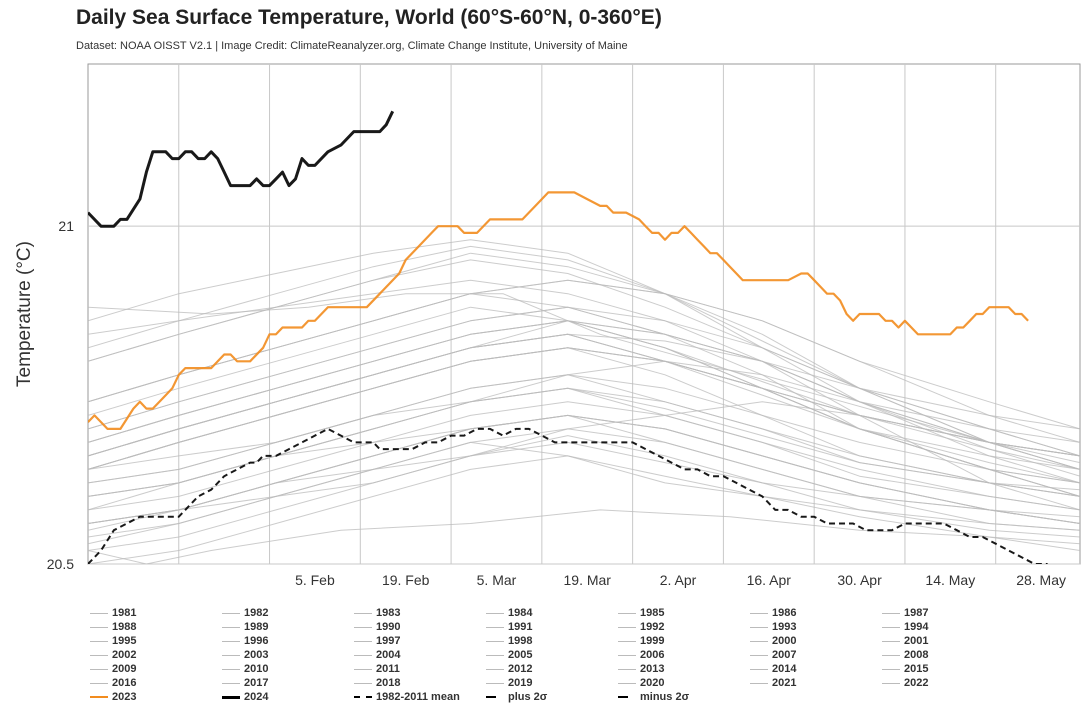  Describe the element at coordinates (552, 641) in the screenshot. I see `legend-item: 1998` at that location.